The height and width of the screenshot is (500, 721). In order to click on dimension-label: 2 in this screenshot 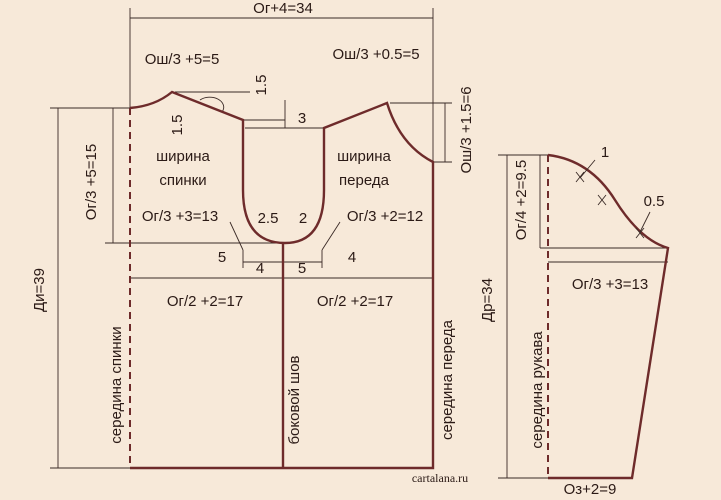, I will do `click(303, 218)`.